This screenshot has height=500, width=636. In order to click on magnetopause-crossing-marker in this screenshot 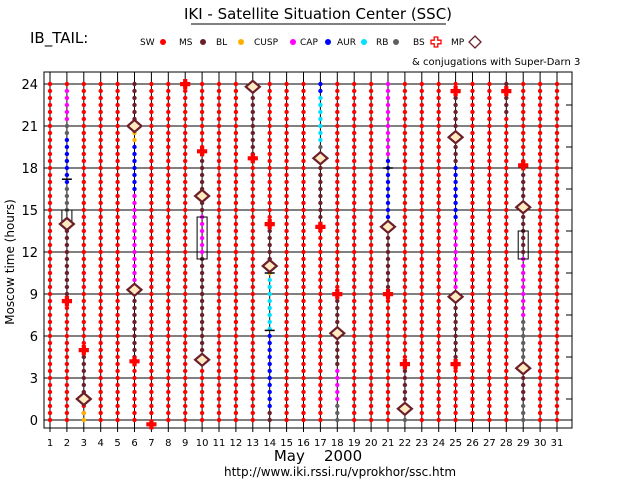, I will do `click(134, 290)`.